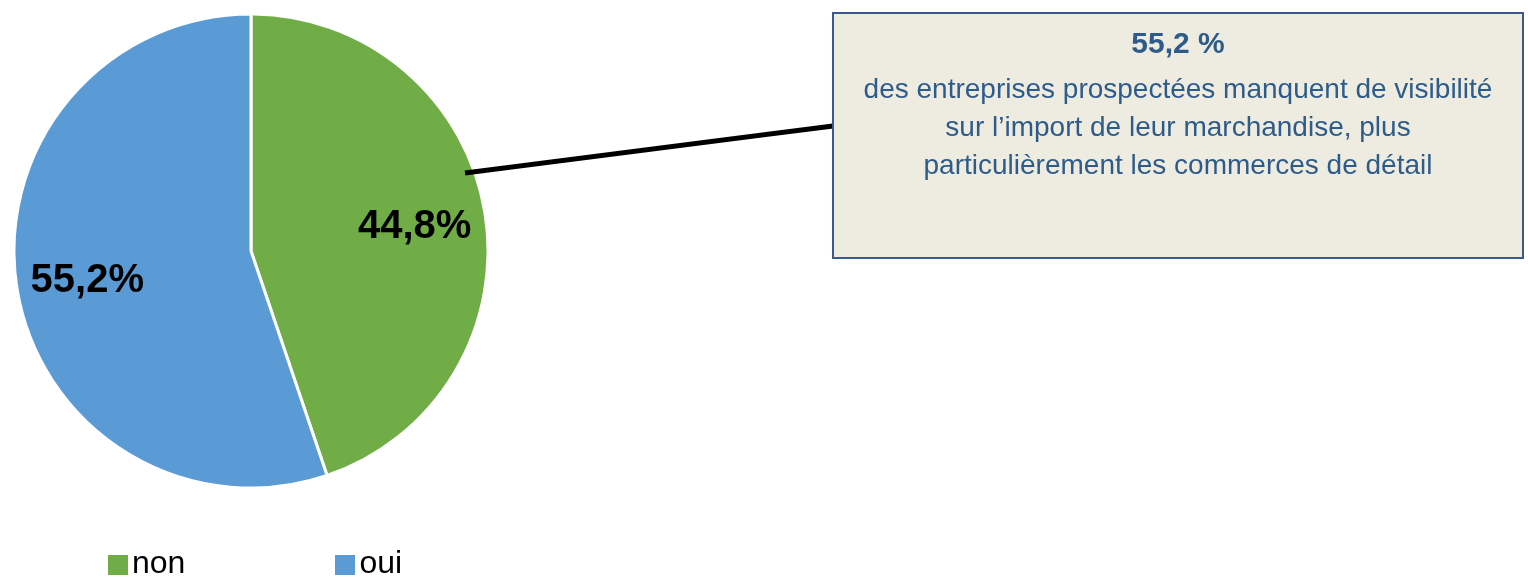 The height and width of the screenshot is (581, 1528). What do you see at coordinates (381, 562) in the screenshot?
I see `legend-label: oui` at bounding box center [381, 562].